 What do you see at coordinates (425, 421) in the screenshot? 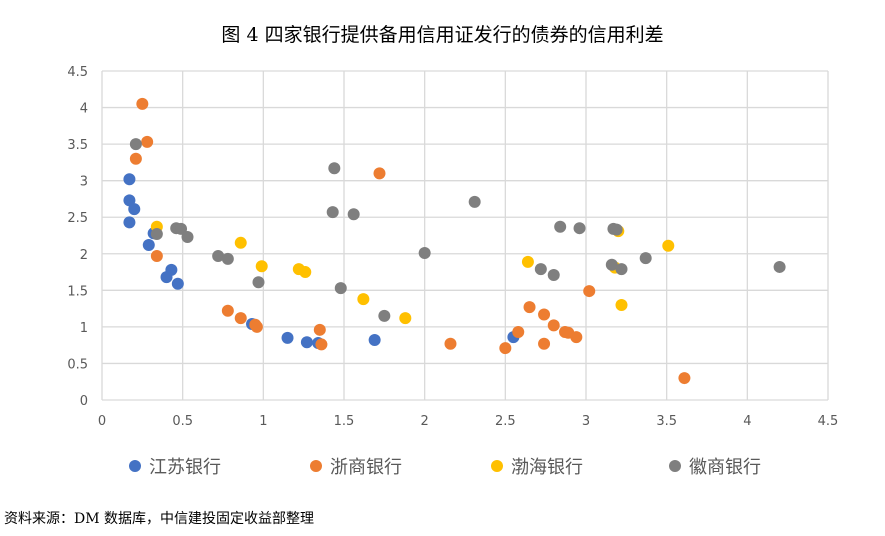
I see `x-tick-label: 2` at bounding box center [425, 421].